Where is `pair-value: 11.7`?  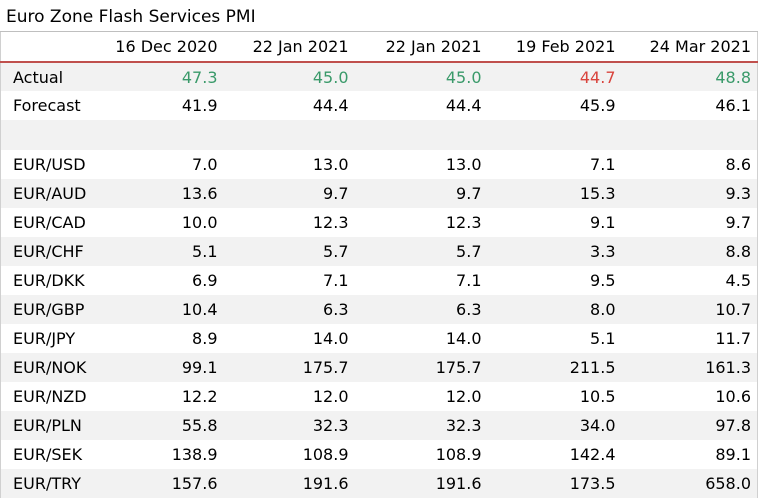 pair-value: 11.7 is located at coordinates (733, 338).